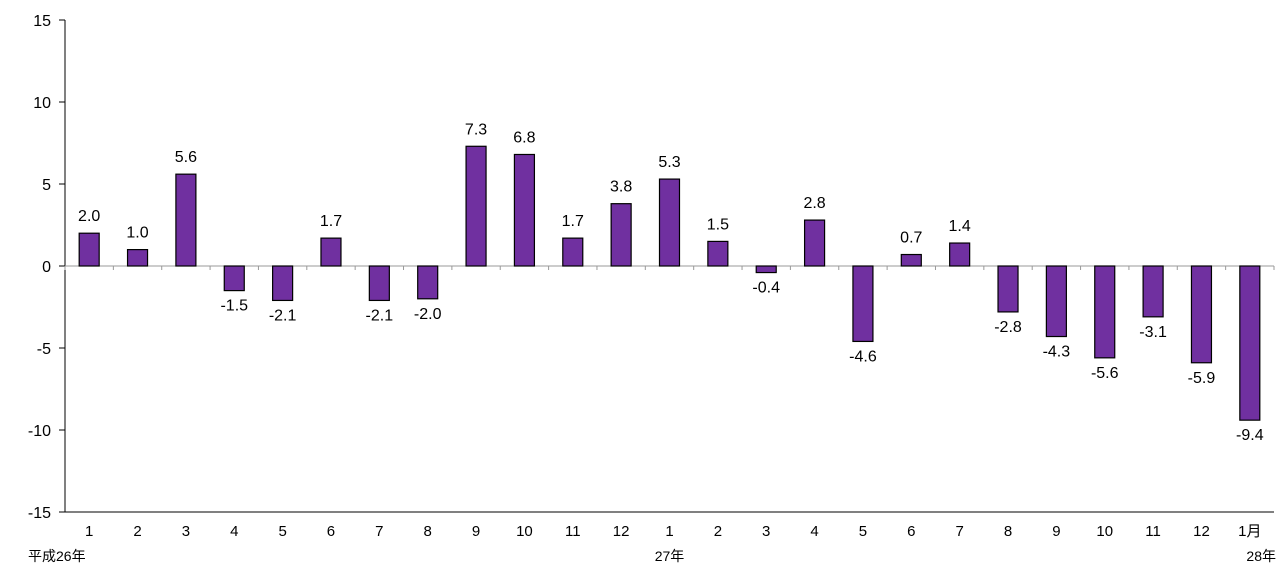 This screenshot has height=565, width=1278. What do you see at coordinates (89, 216) in the screenshot?
I see `data-label: 2.0` at bounding box center [89, 216].